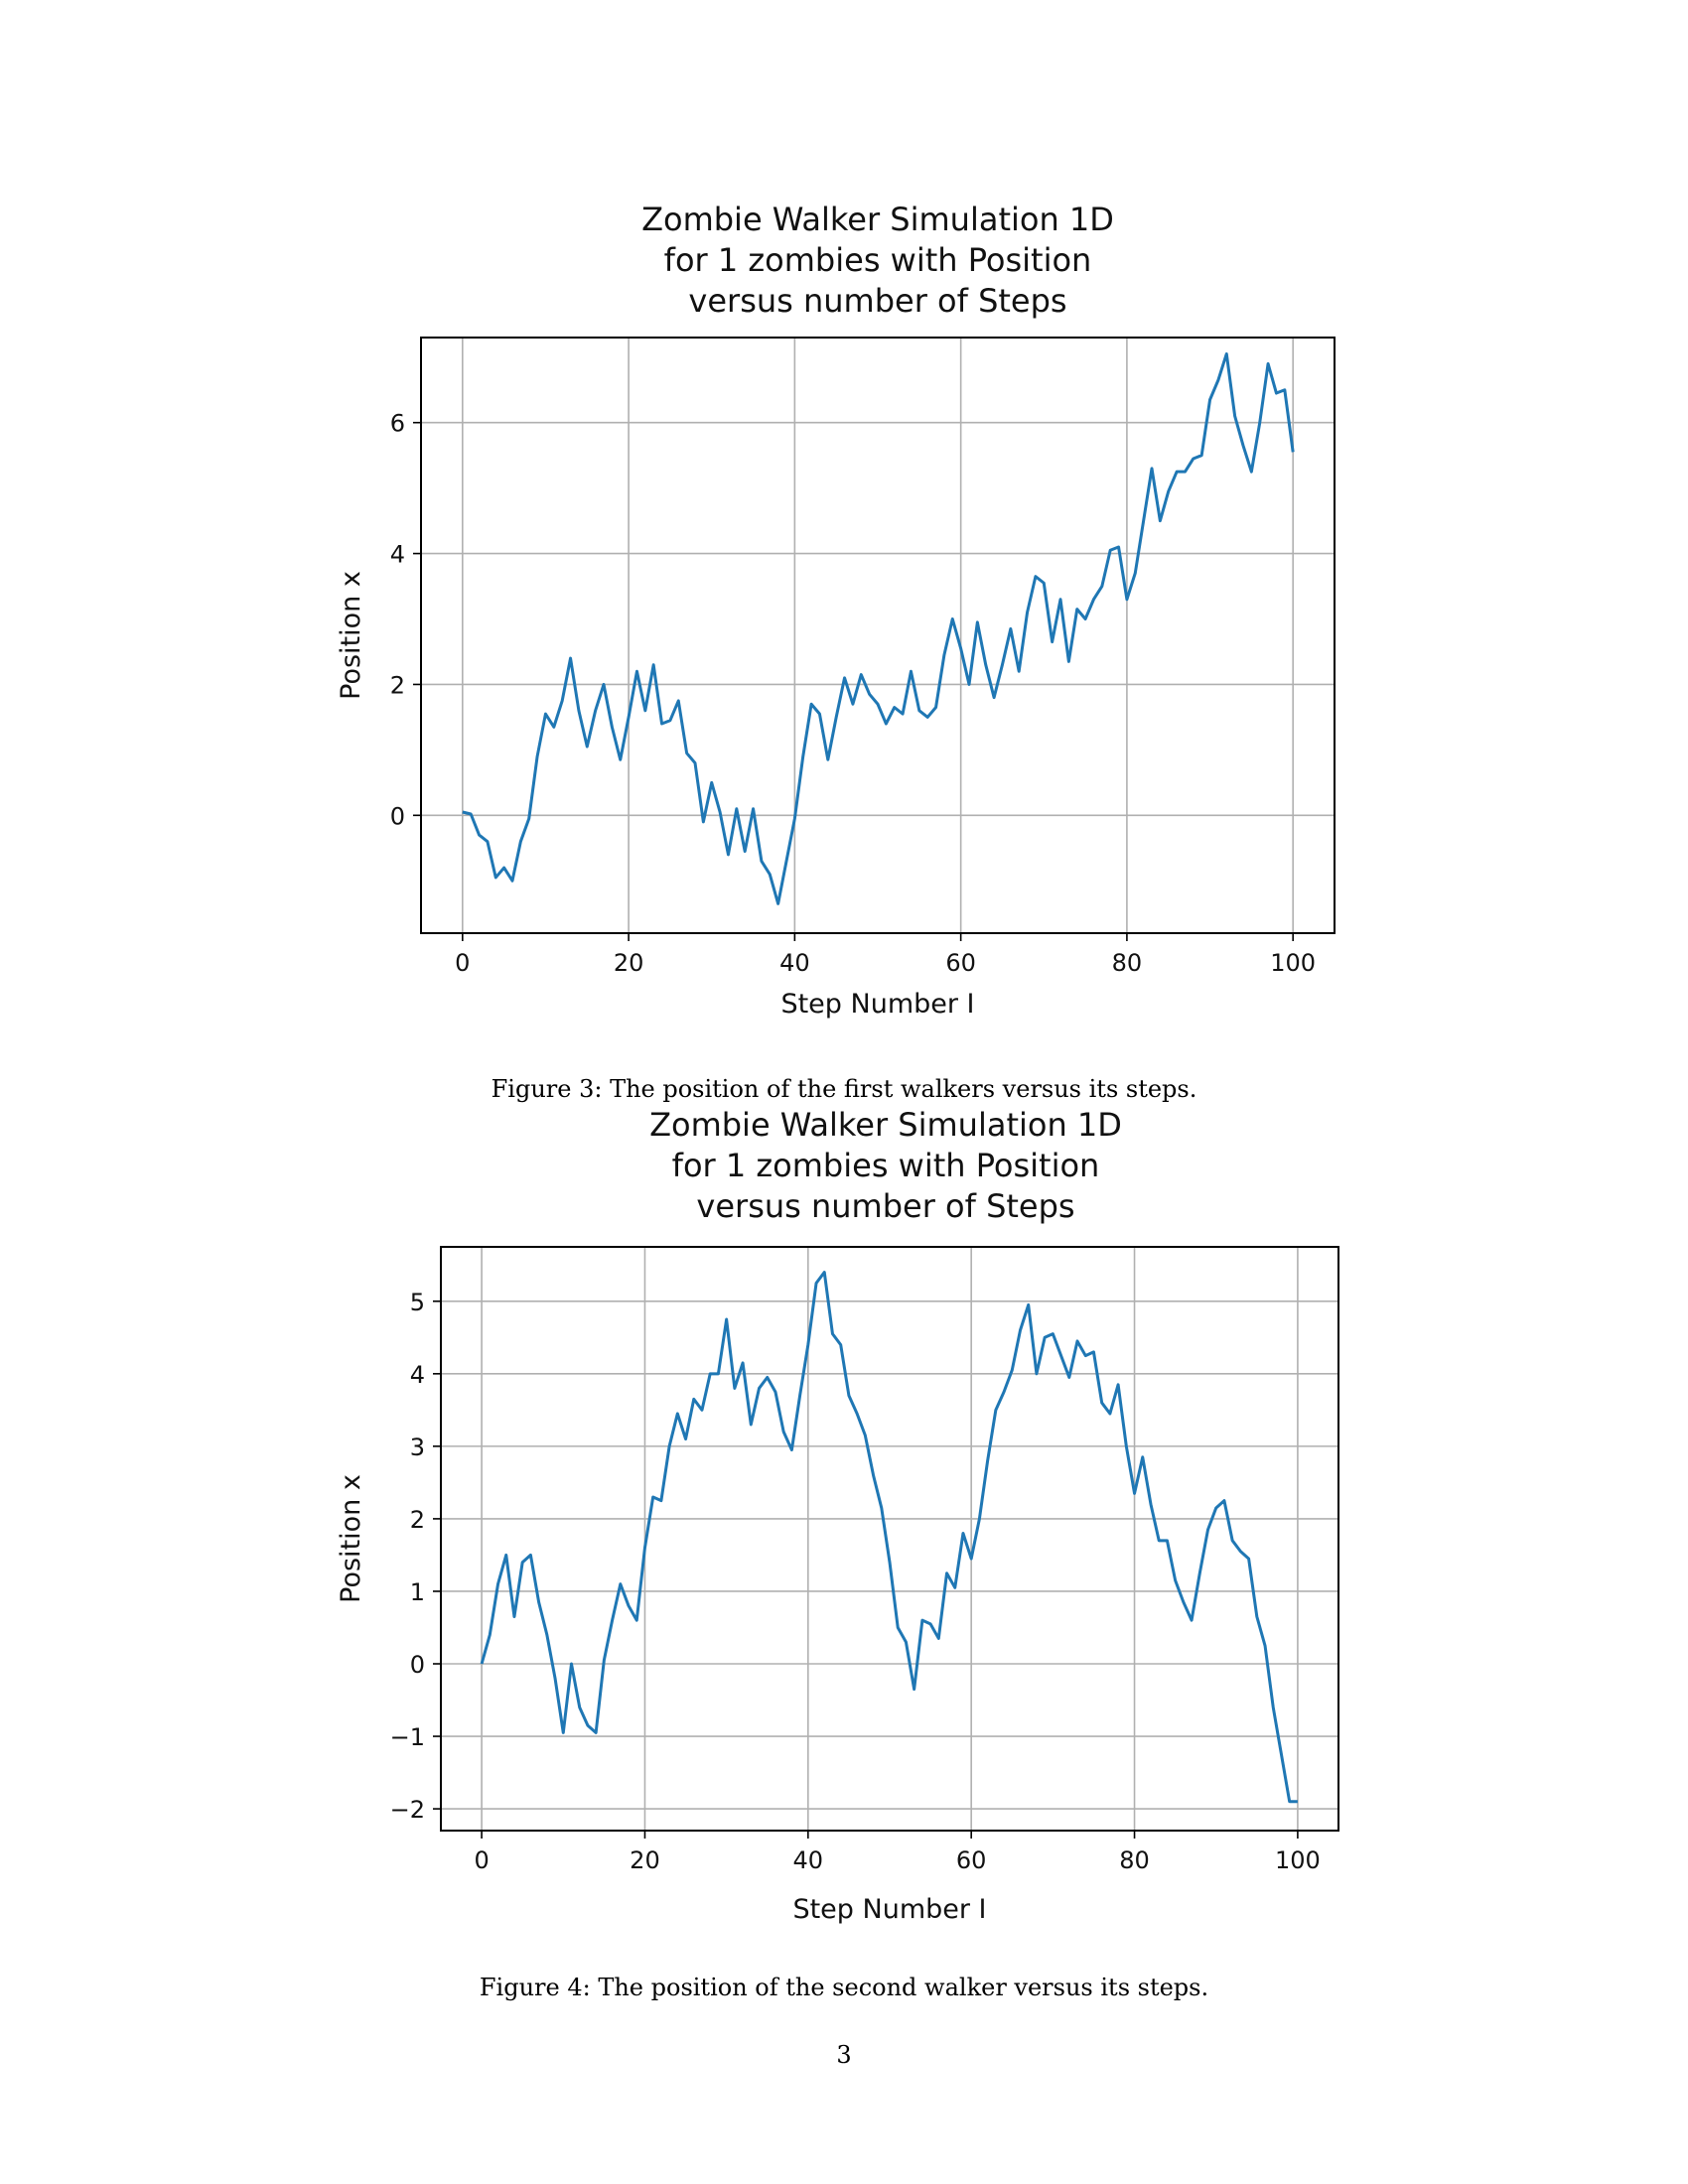  What do you see at coordinates (971, 1860) in the screenshot?
I see `figure-4-x-tick-label: 60` at bounding box center [971, 1860].